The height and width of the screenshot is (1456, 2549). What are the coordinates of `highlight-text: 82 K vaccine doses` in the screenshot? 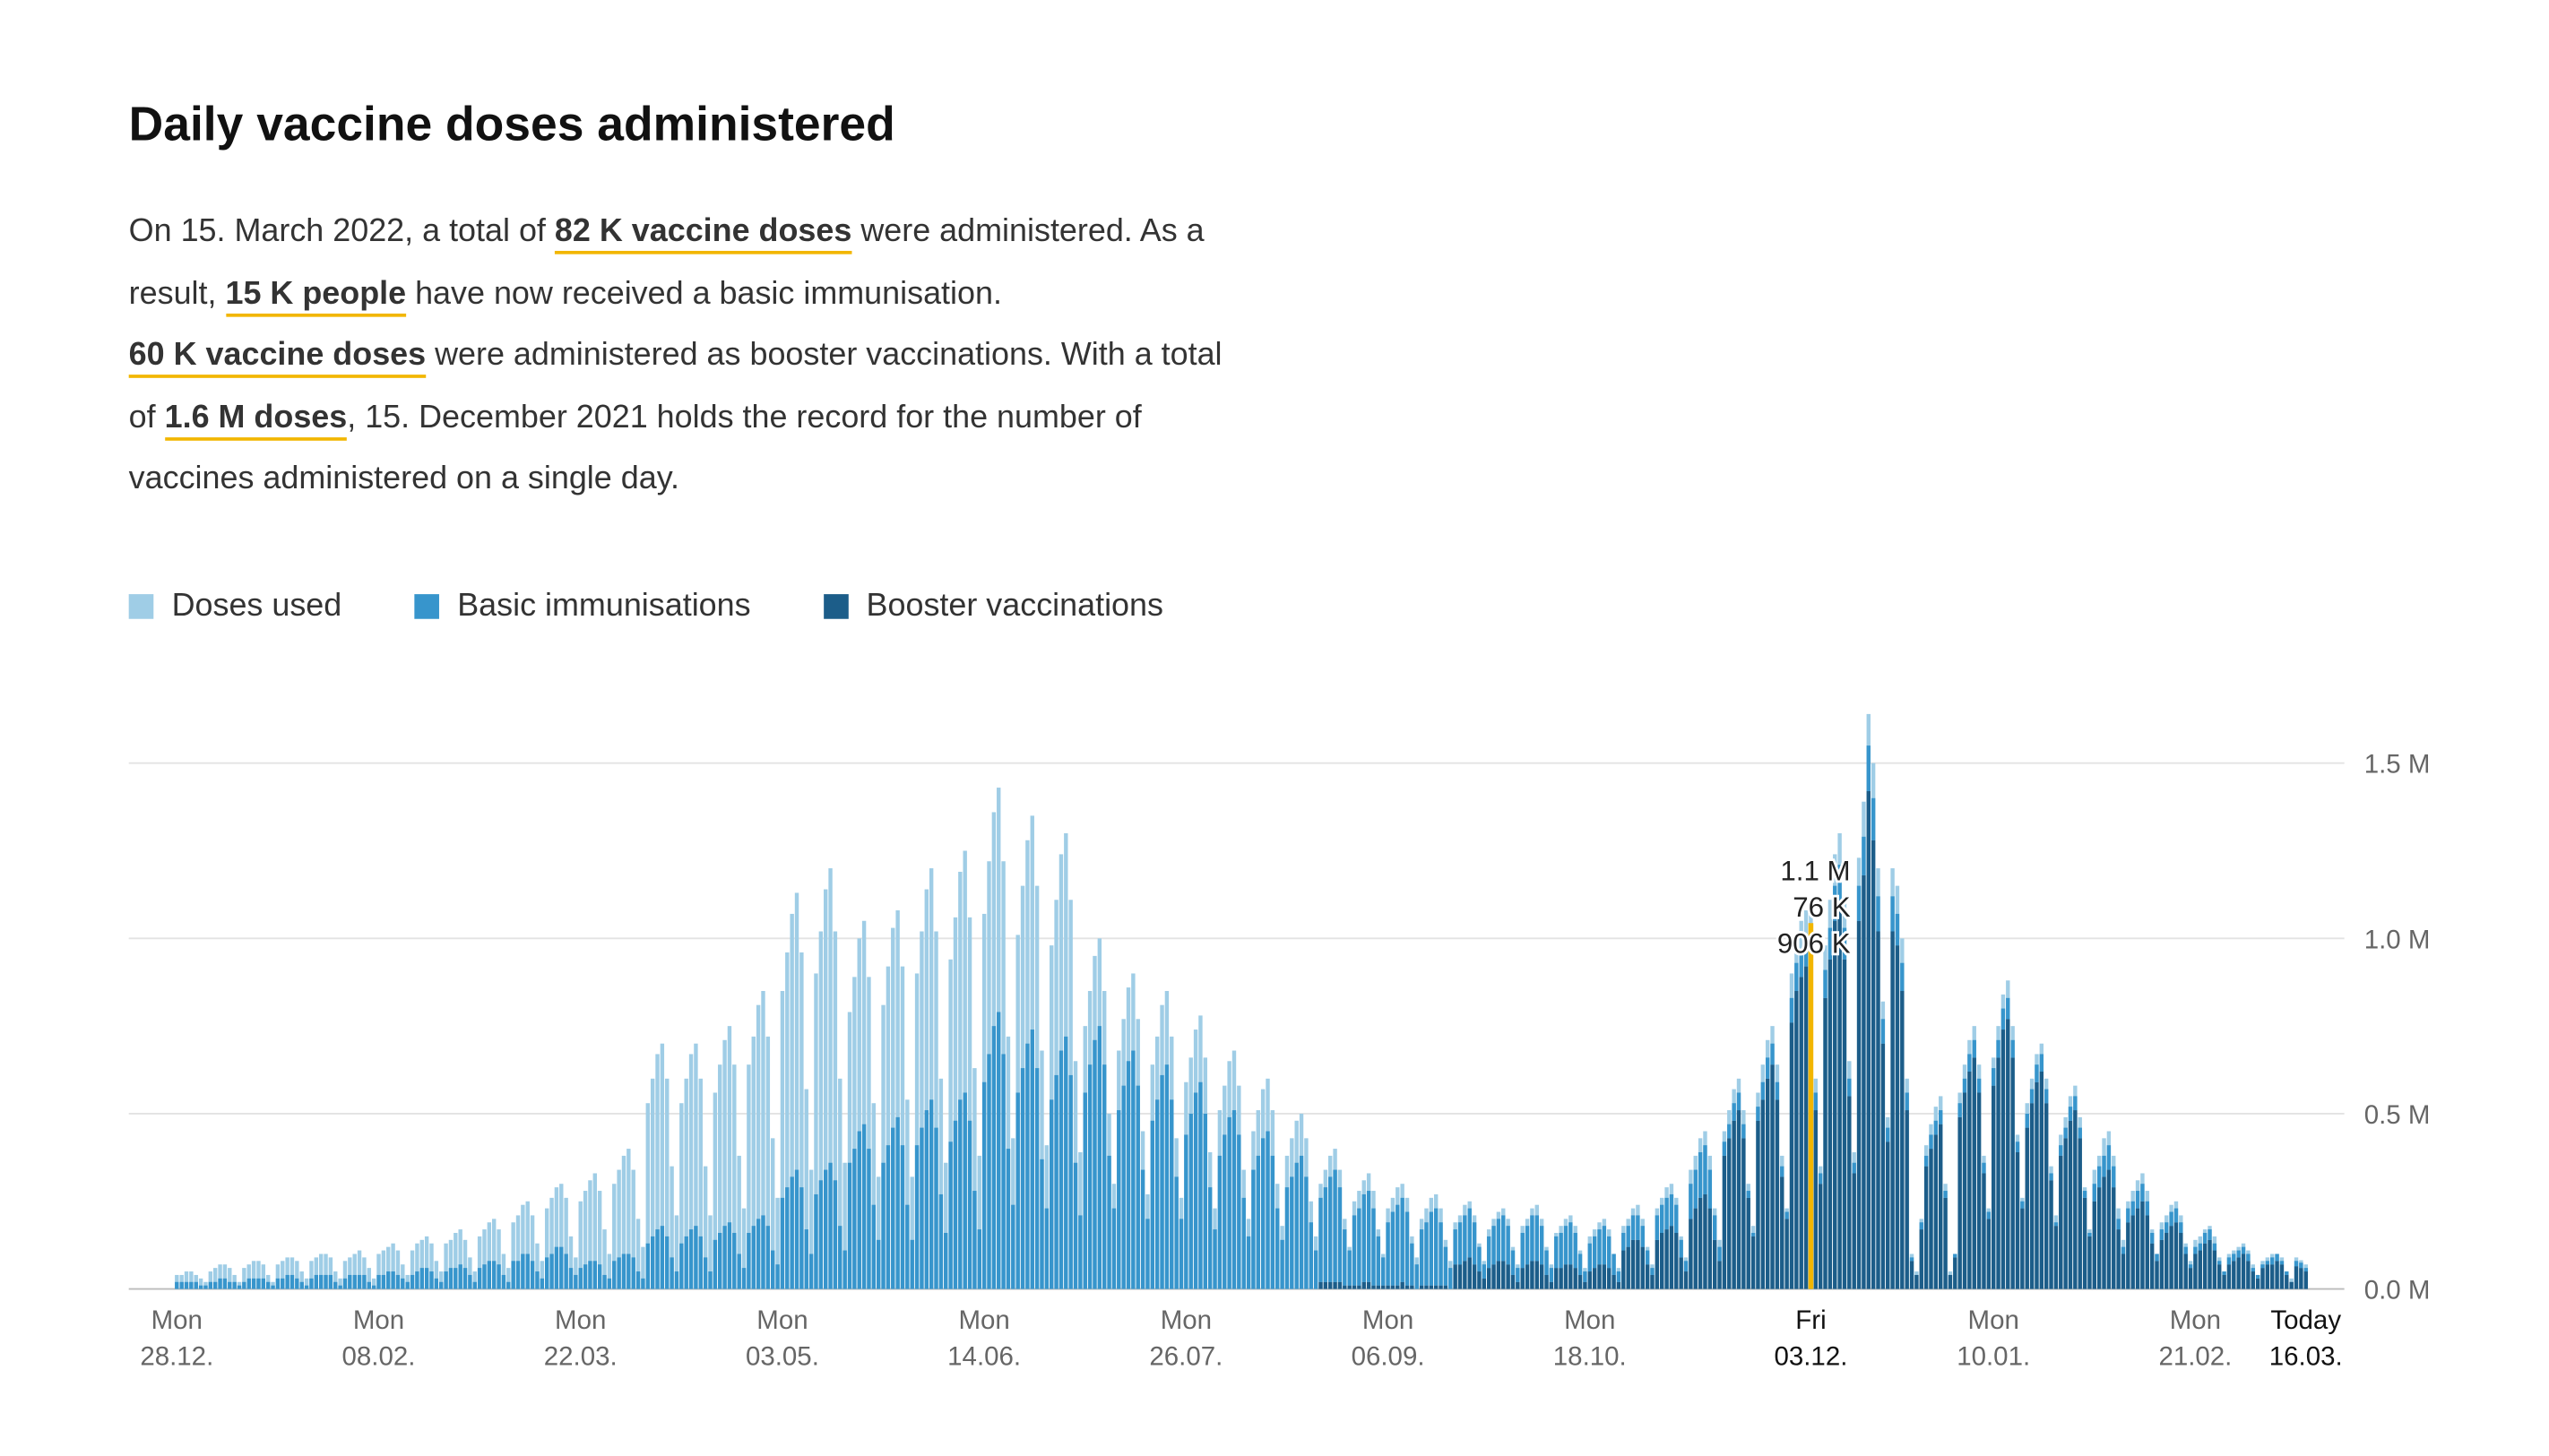 It's located at (703, 233).